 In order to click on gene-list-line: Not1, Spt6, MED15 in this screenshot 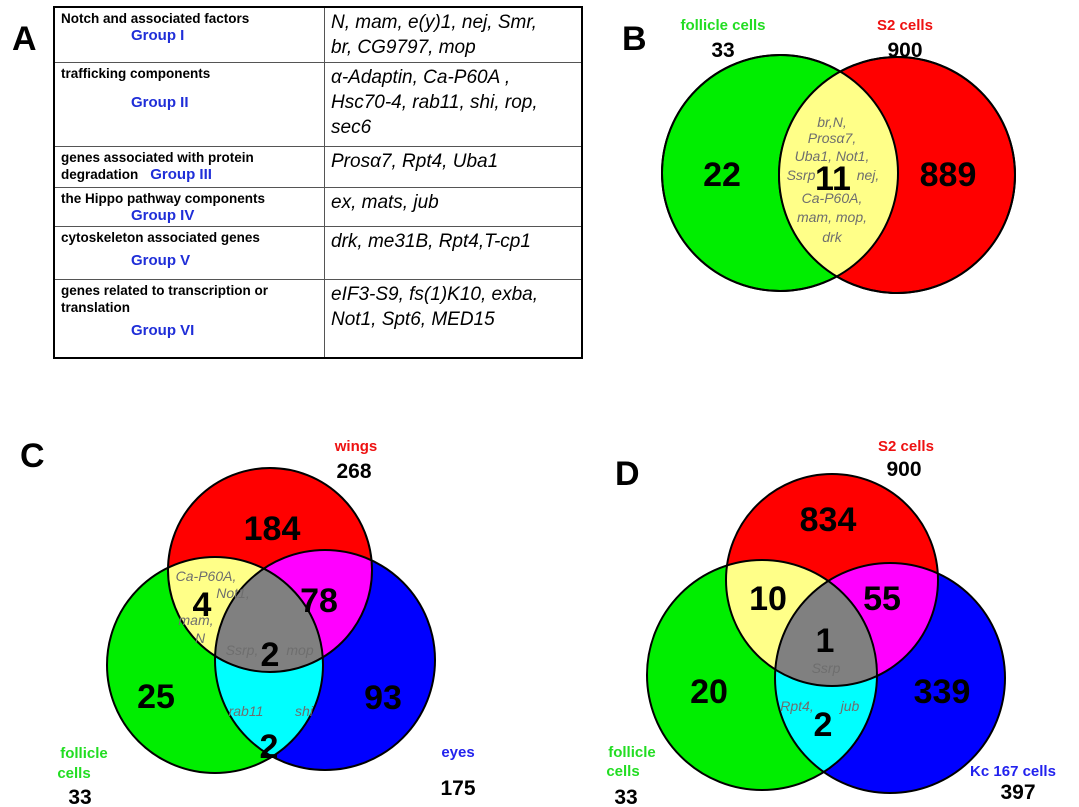, I will do `click(413, 319)`.